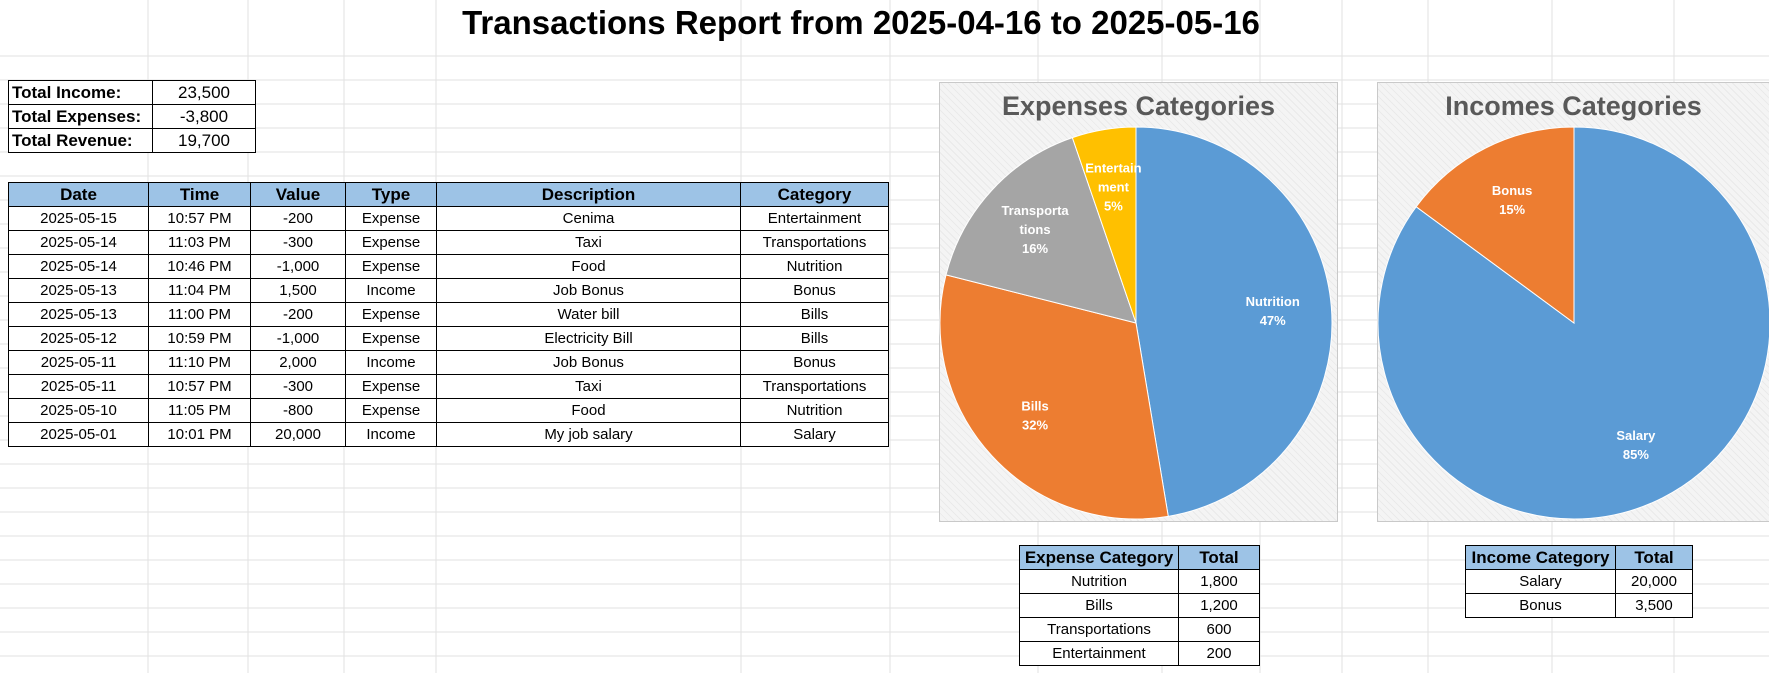  Describe the element at coordinates (391, 194) in the screenshot. I see `col-header-type: Type` at that location.